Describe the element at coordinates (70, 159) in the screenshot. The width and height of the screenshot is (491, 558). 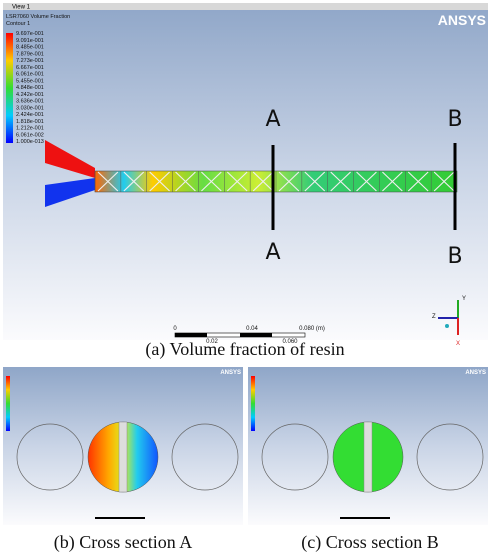
I see `inlet-resin` at that location.